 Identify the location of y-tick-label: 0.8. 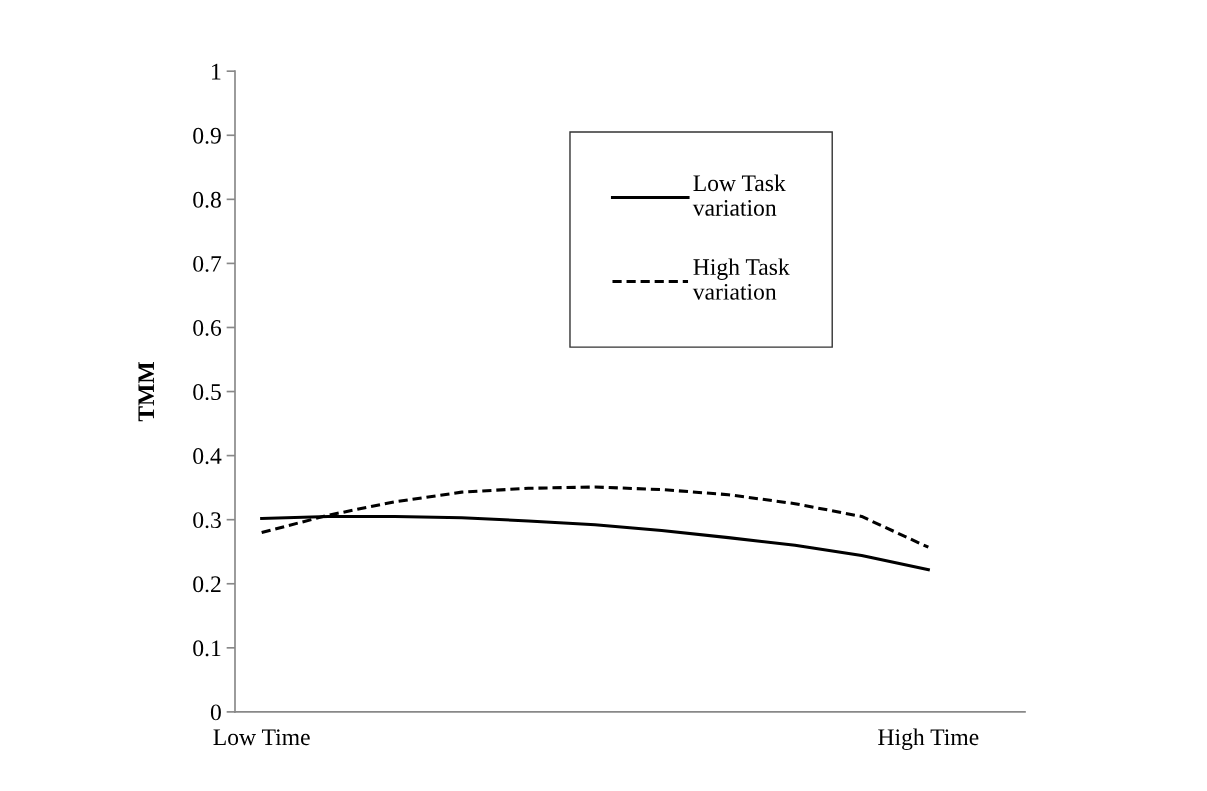
(207, 199).